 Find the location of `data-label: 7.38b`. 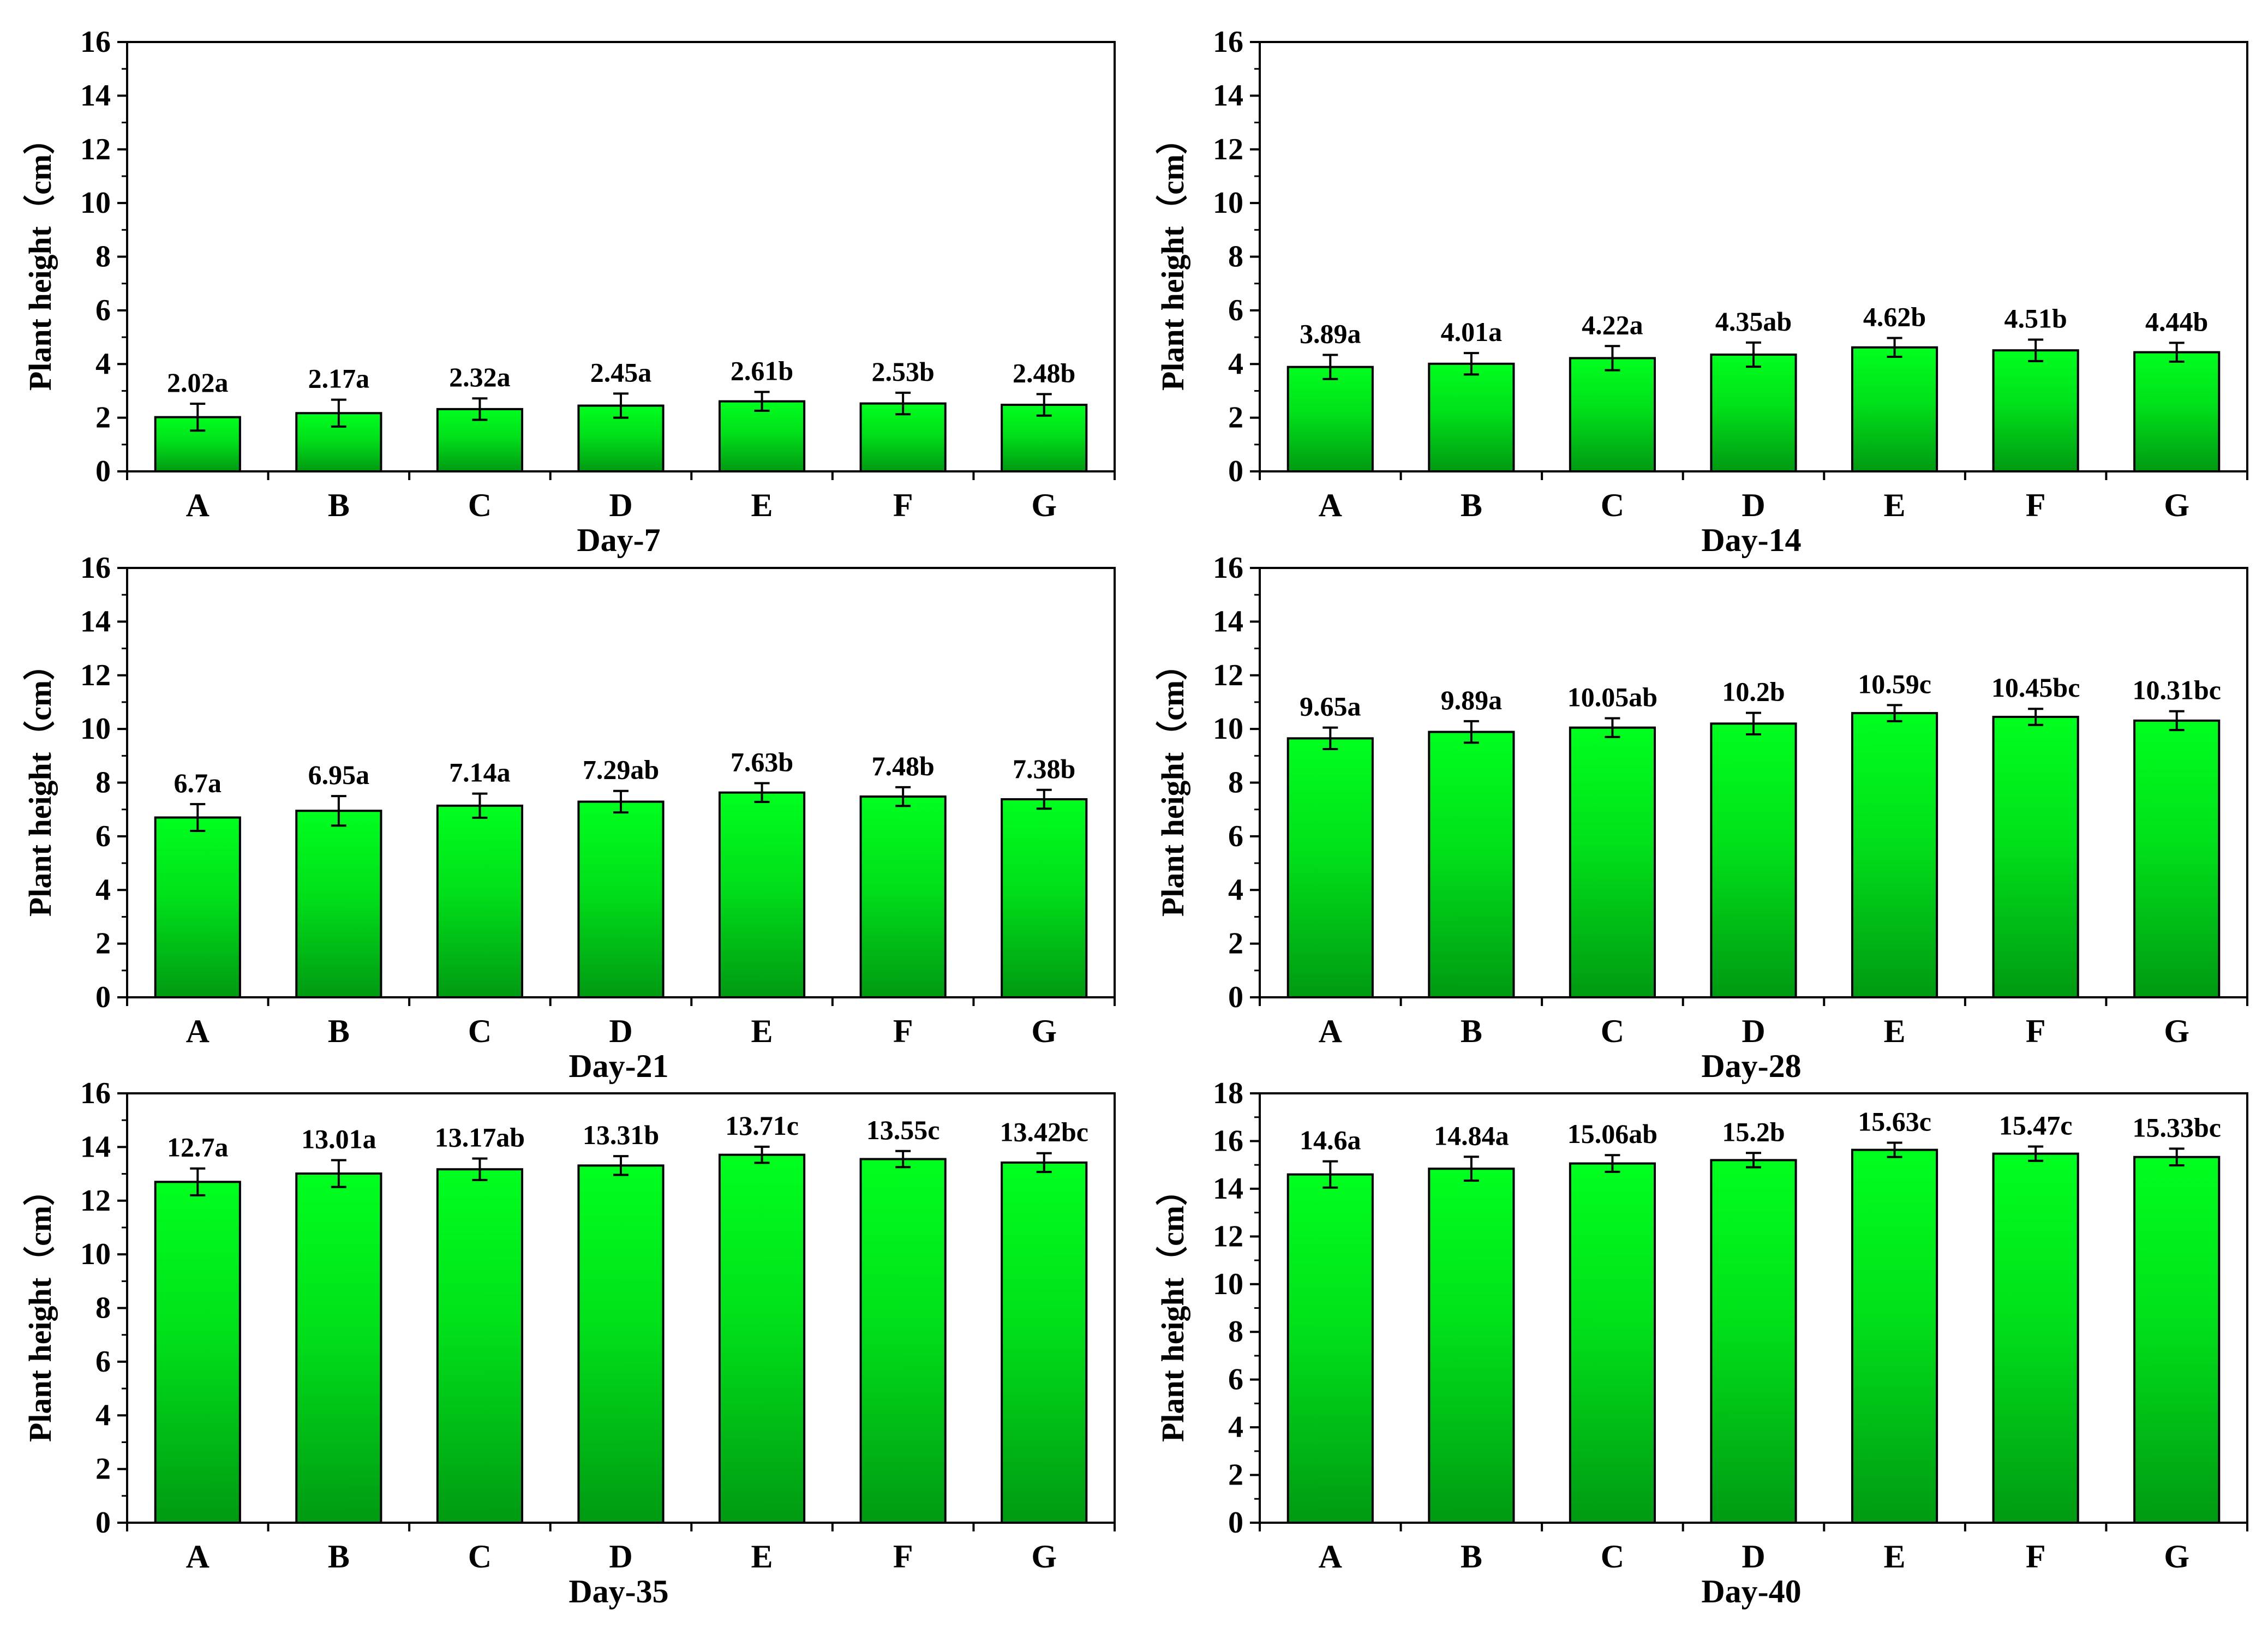

data-label: 7.38b is located at coordinates (1044, 768).